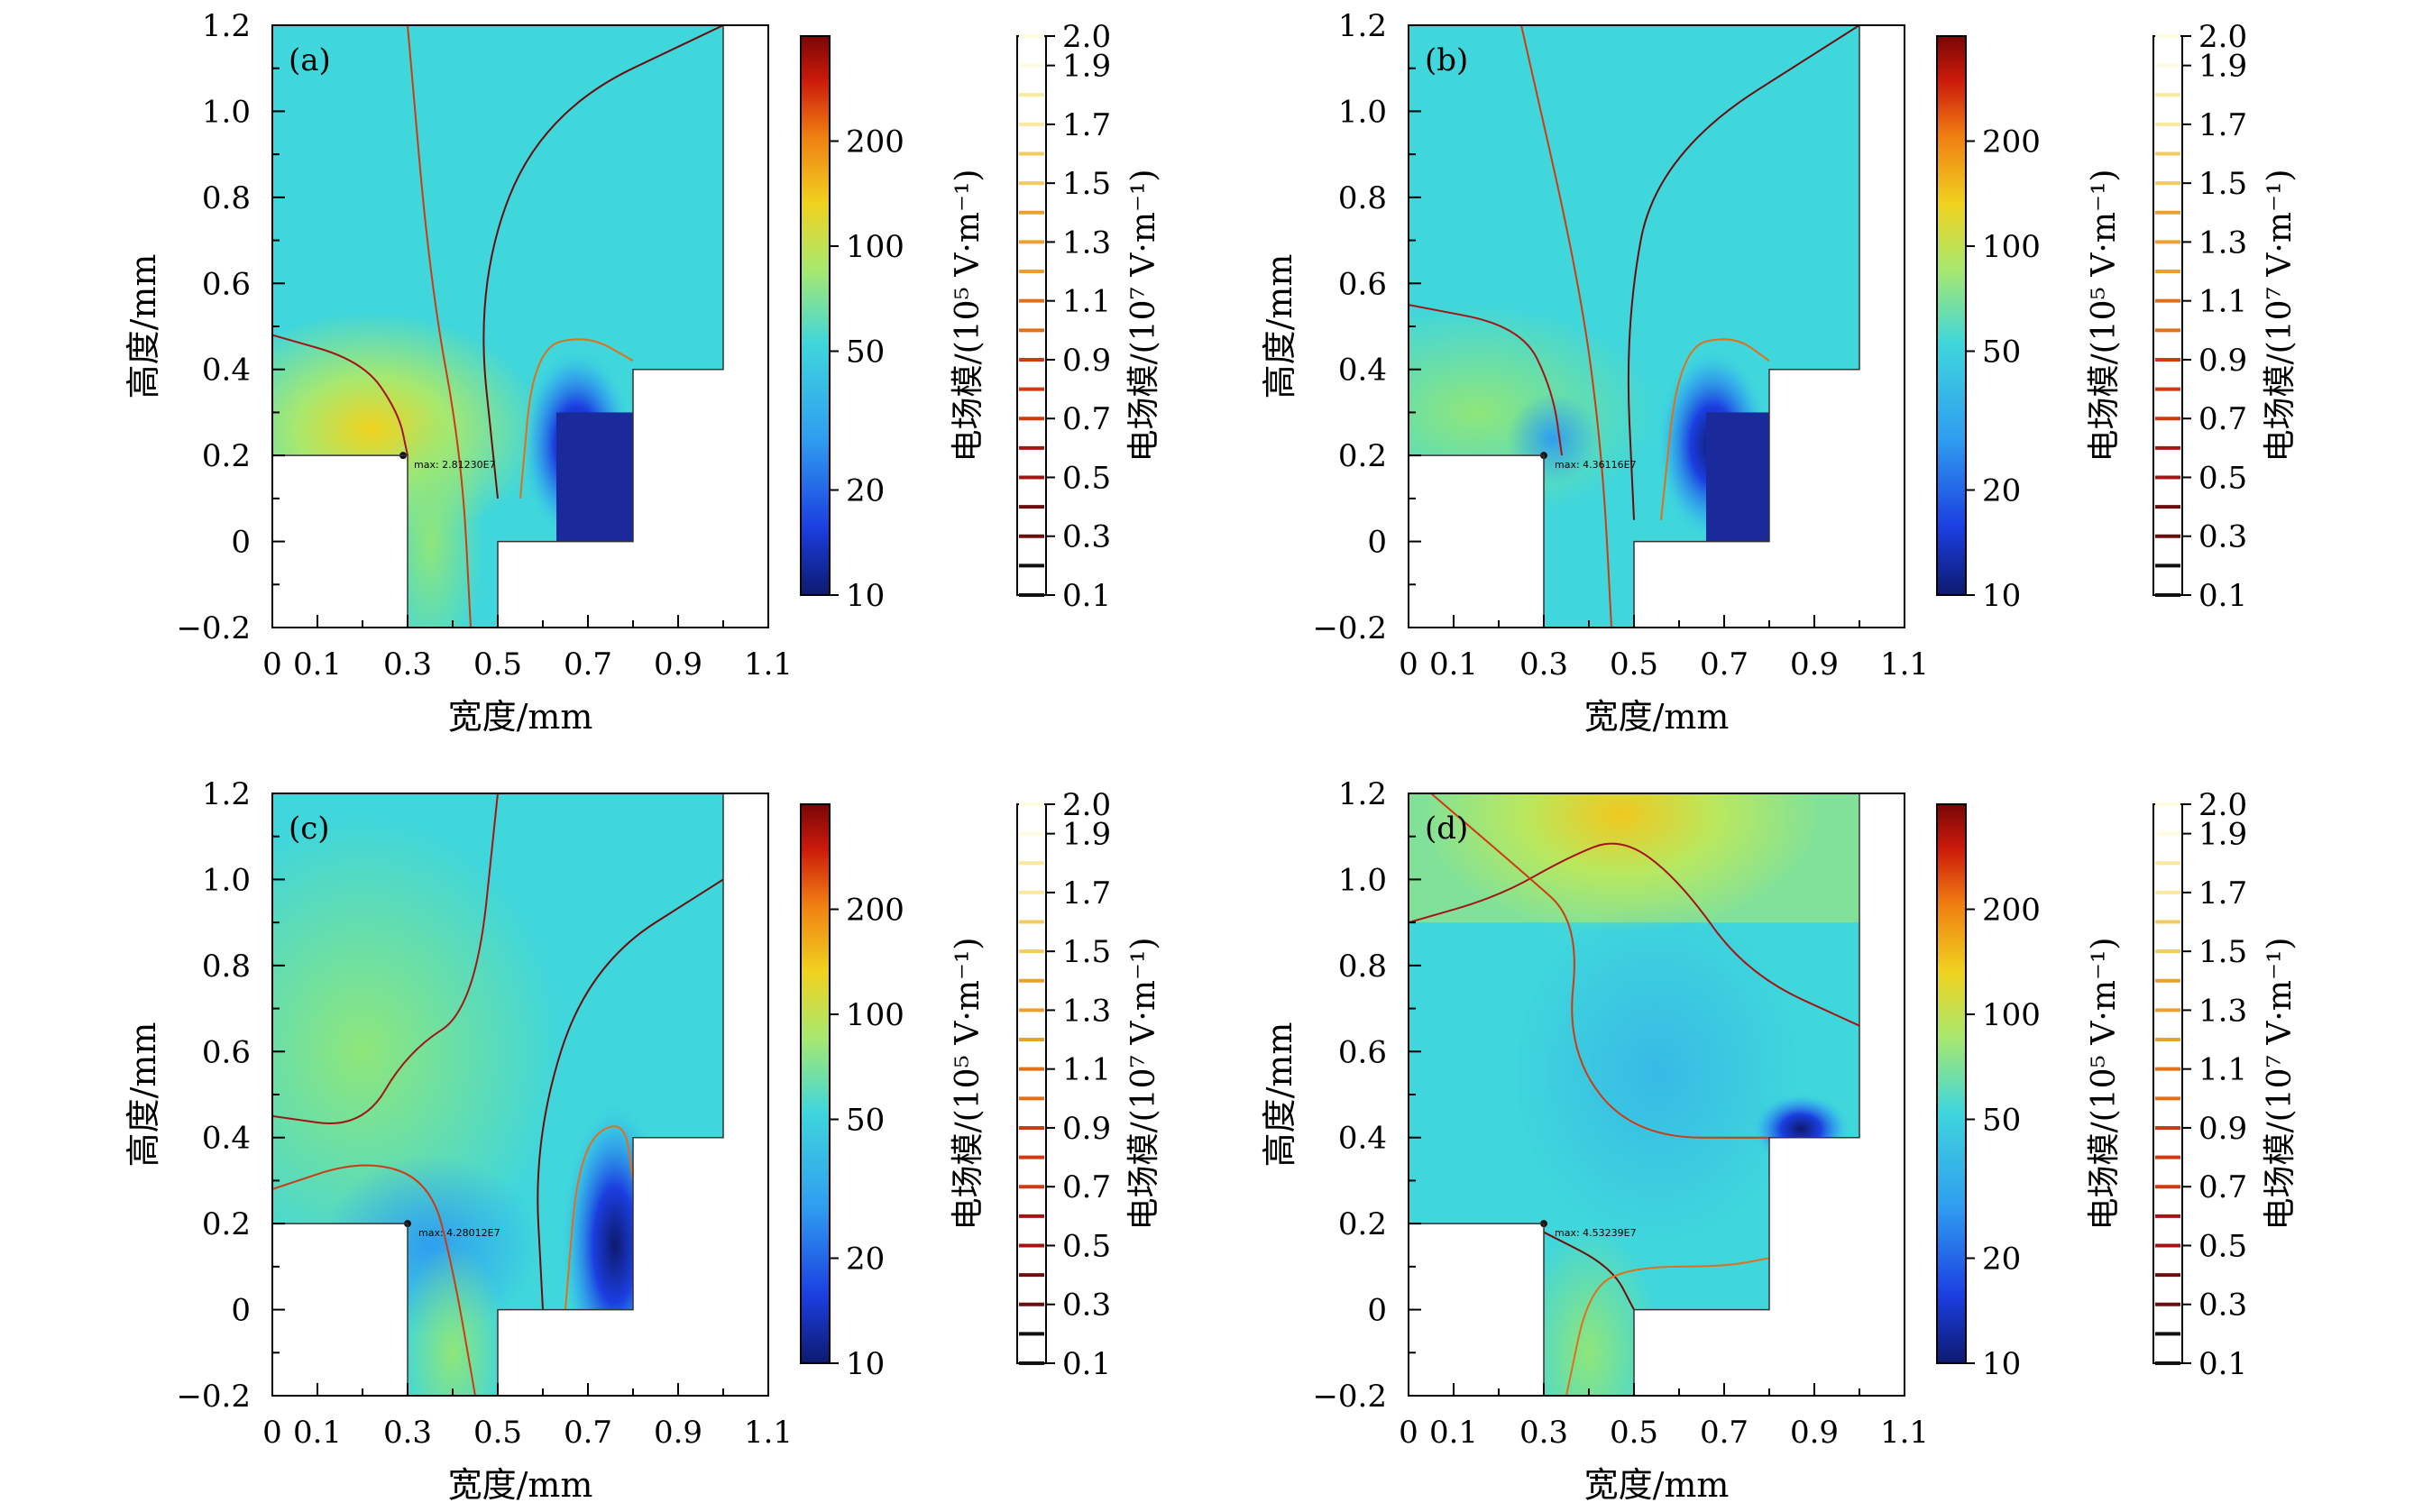  I want to click on y-tick-label: 0, so click(1377, 543).